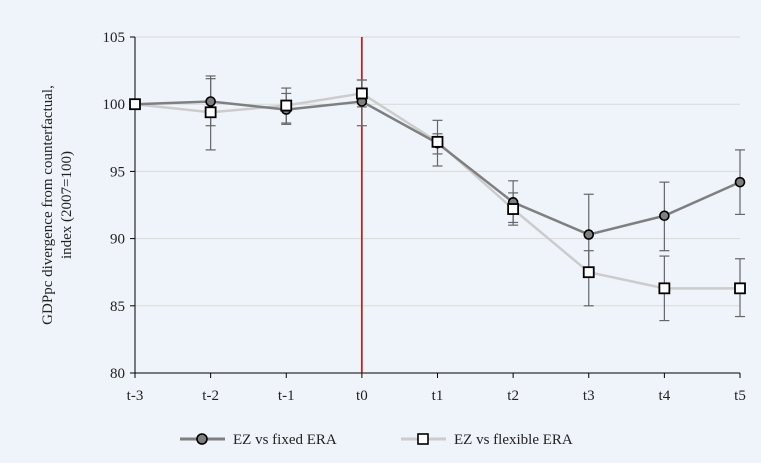 This screenshot has height=463, width=761. I want to click on y-axis-label-line-1: GDPpc divergence from counterfactual,, so click(48, 205).